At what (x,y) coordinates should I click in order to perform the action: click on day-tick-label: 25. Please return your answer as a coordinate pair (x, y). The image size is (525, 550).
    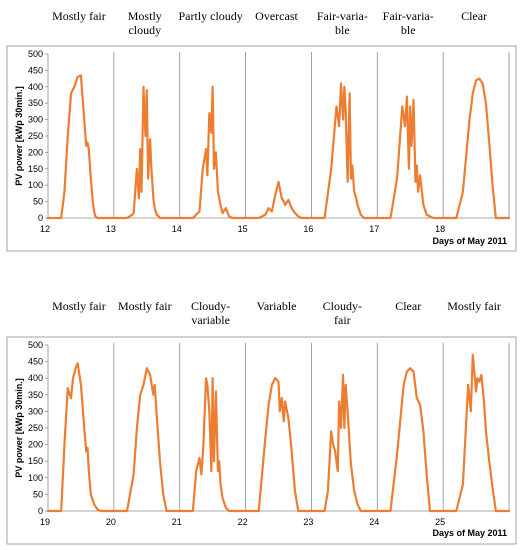
    Looking at the image, I should click on (440, 522).